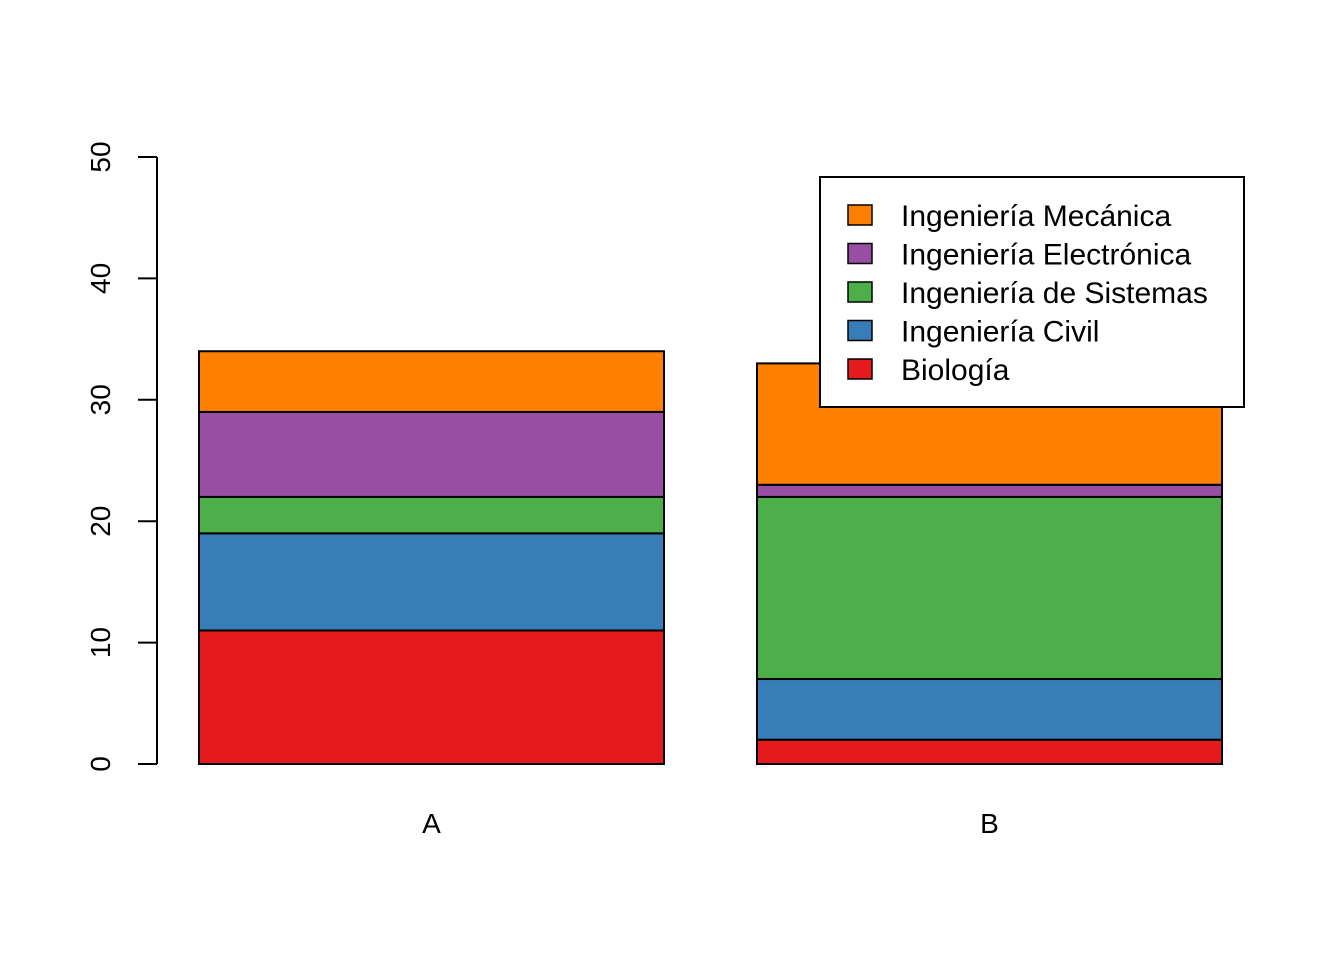  What do you see at coordinates (431, 823) in the screenshot?
I see `x-category-label-A: A` at bounding box center [431, 823].